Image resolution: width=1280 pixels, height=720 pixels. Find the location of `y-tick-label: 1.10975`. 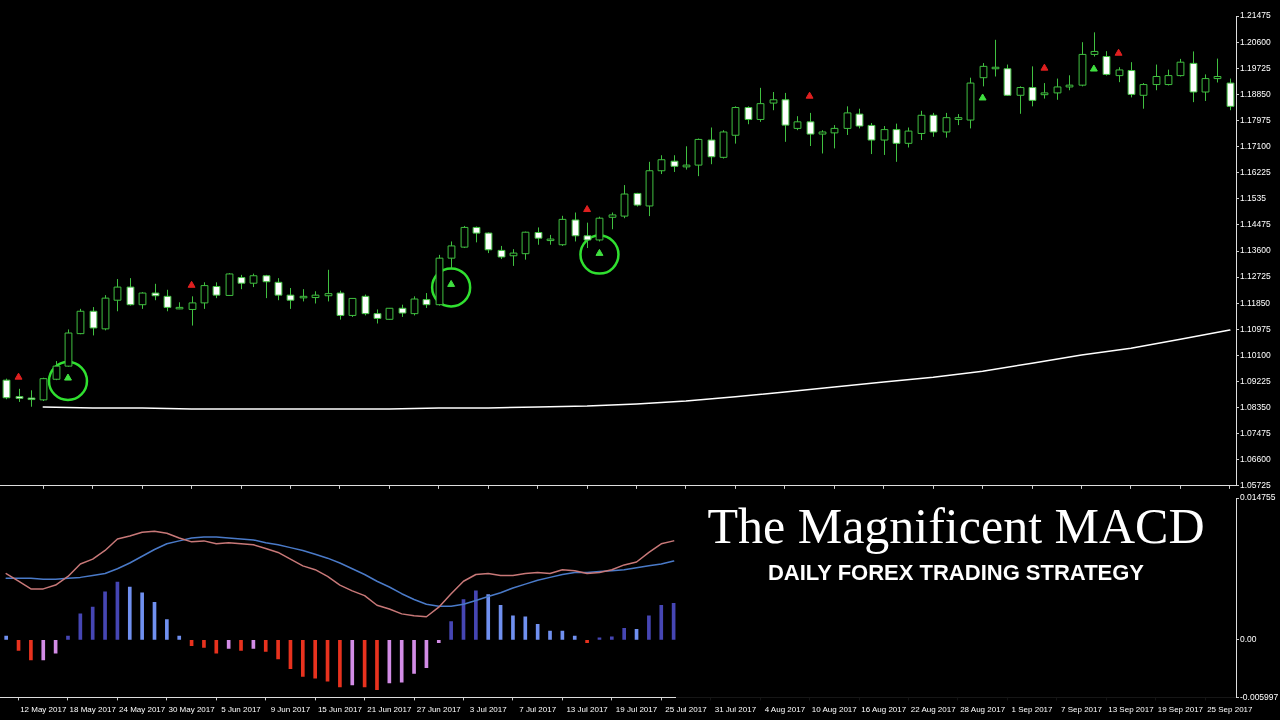

y-tick-label: 1.10975 is located at coordinates (1255, 328).